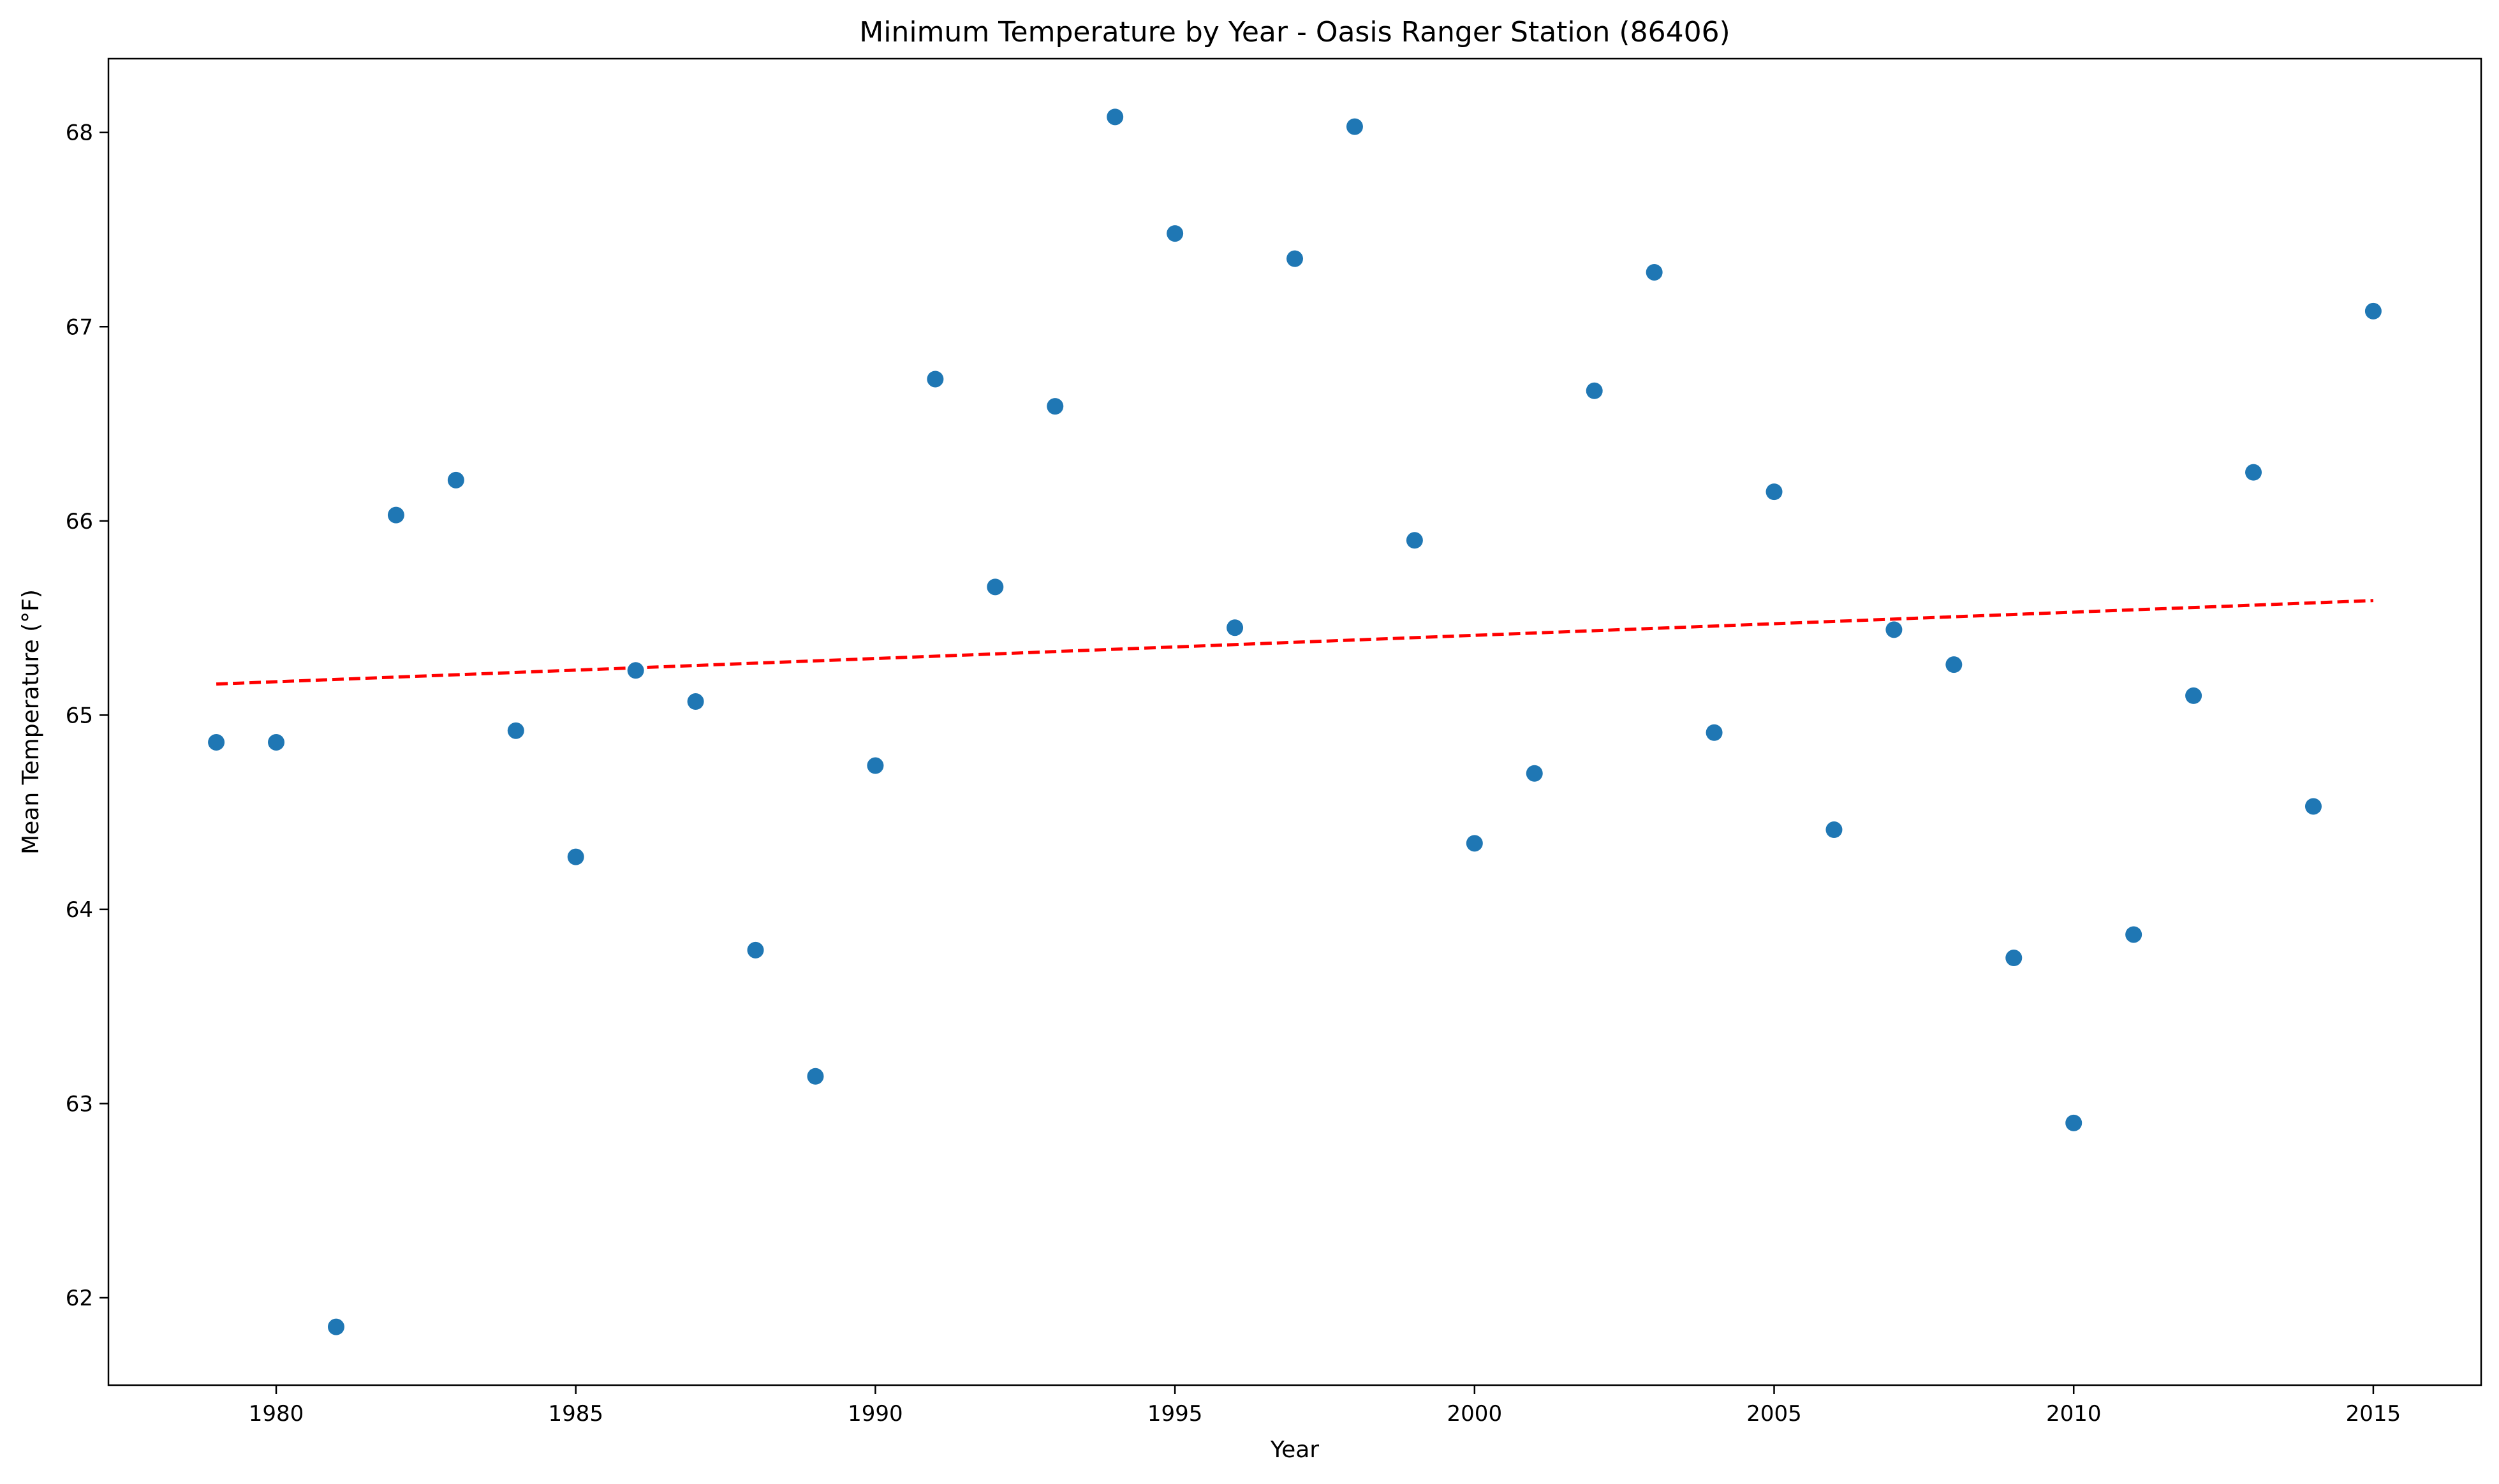 This screenshot has width=2499, height=1484. Describe the element at coordinates (1774, 1414) in the screenshot. I see `x-tick-label: 2005` at that location.